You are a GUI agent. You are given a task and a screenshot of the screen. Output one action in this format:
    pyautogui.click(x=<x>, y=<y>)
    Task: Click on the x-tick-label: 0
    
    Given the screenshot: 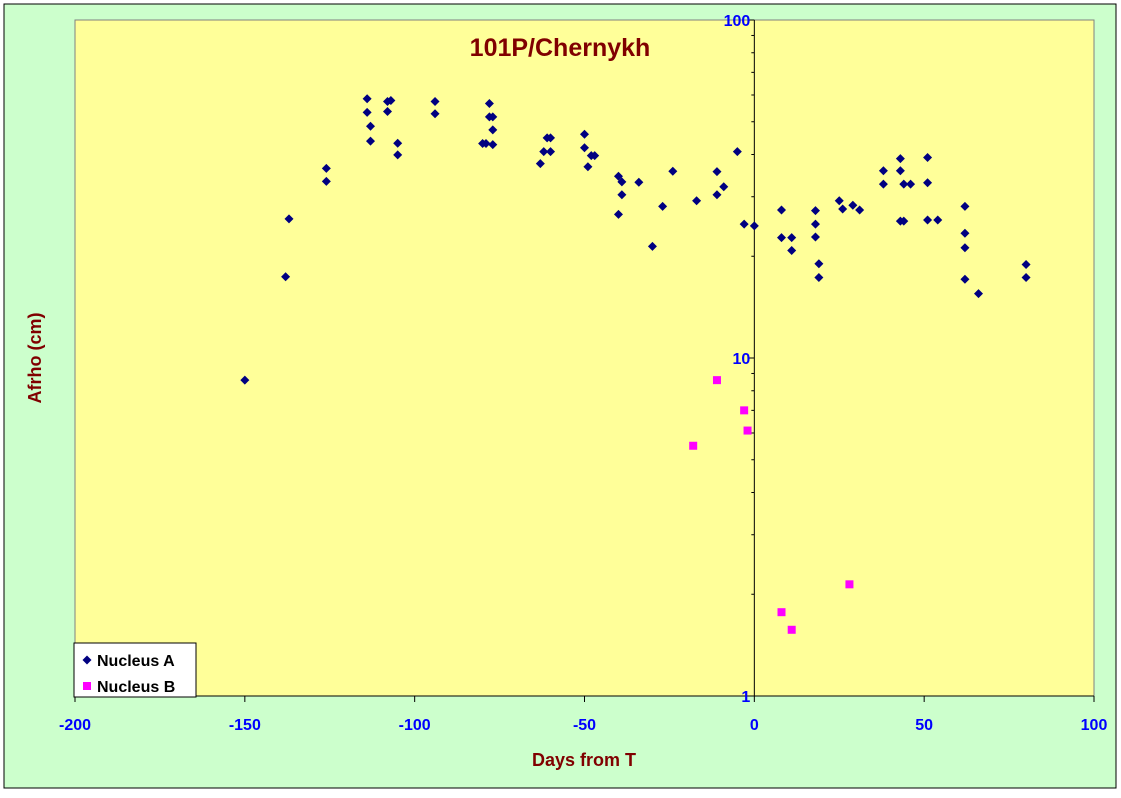 What is the action you would take?
    pyautogui.click(x=754, y=725)
    